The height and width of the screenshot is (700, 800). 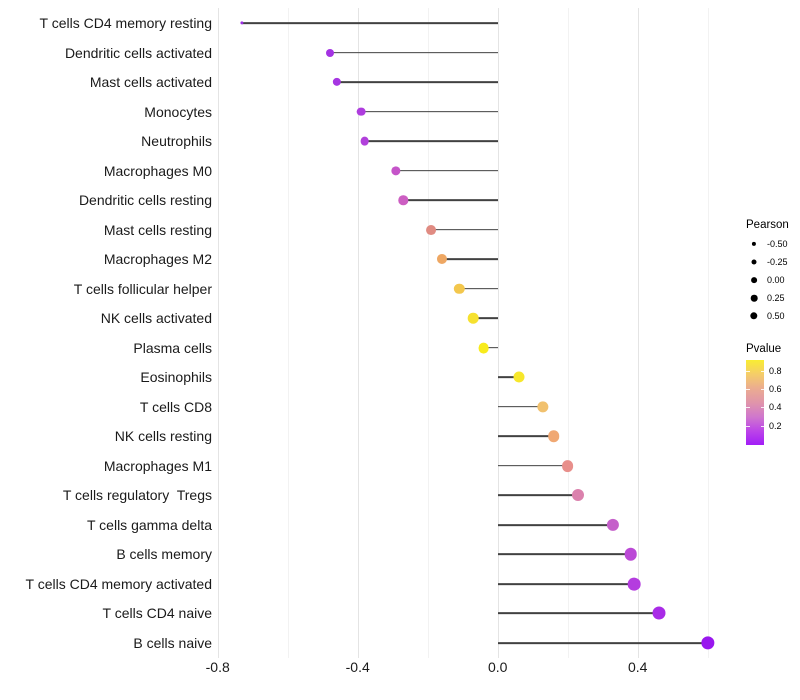 I want to click on y-axis-label: Macrophages M0, so click(x=157, y=170).